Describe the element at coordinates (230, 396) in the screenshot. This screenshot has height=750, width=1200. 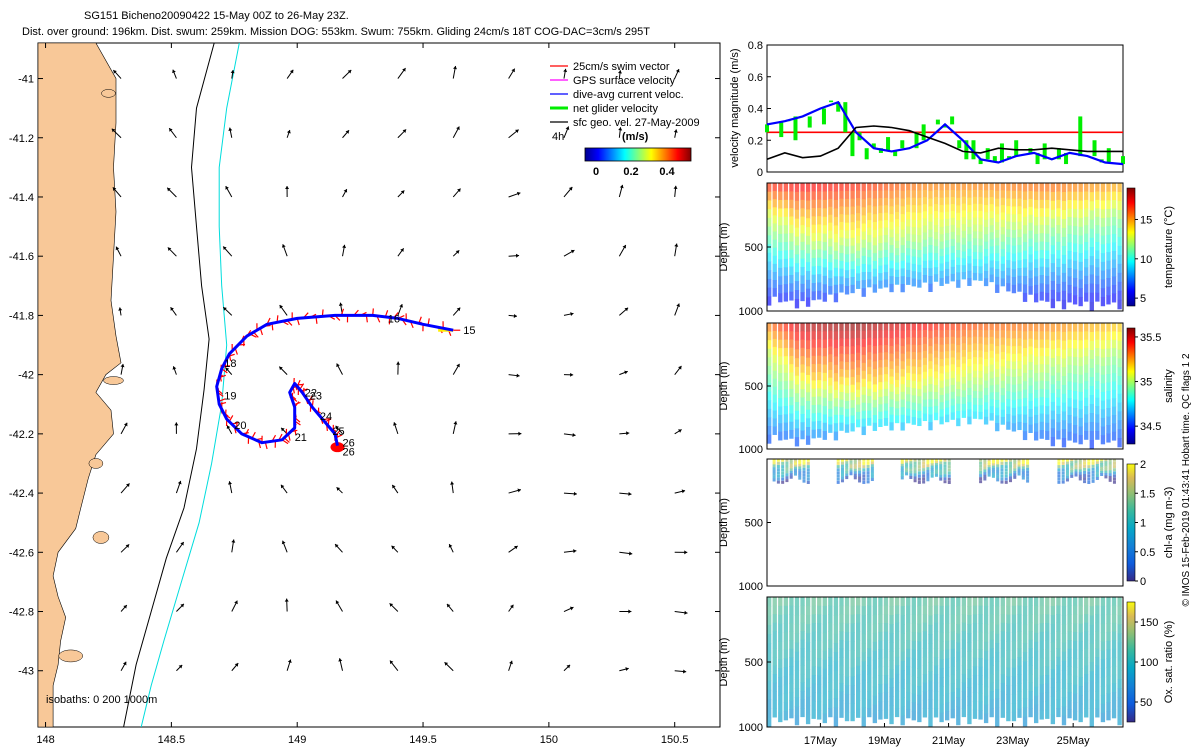
I see `track-label-3: 19` at that location.